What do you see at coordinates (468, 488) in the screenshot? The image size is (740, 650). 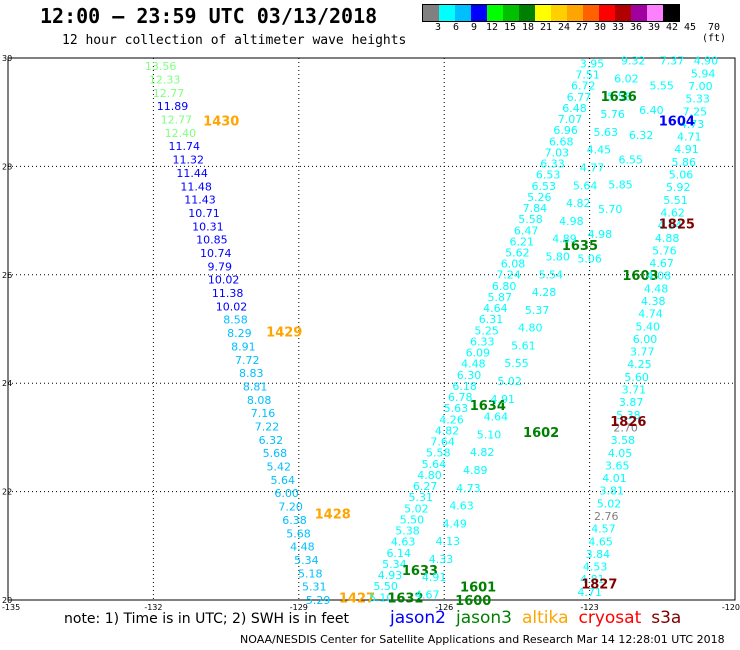 I see `wave-height-value: 4.73` at bounding box center [468, 488].